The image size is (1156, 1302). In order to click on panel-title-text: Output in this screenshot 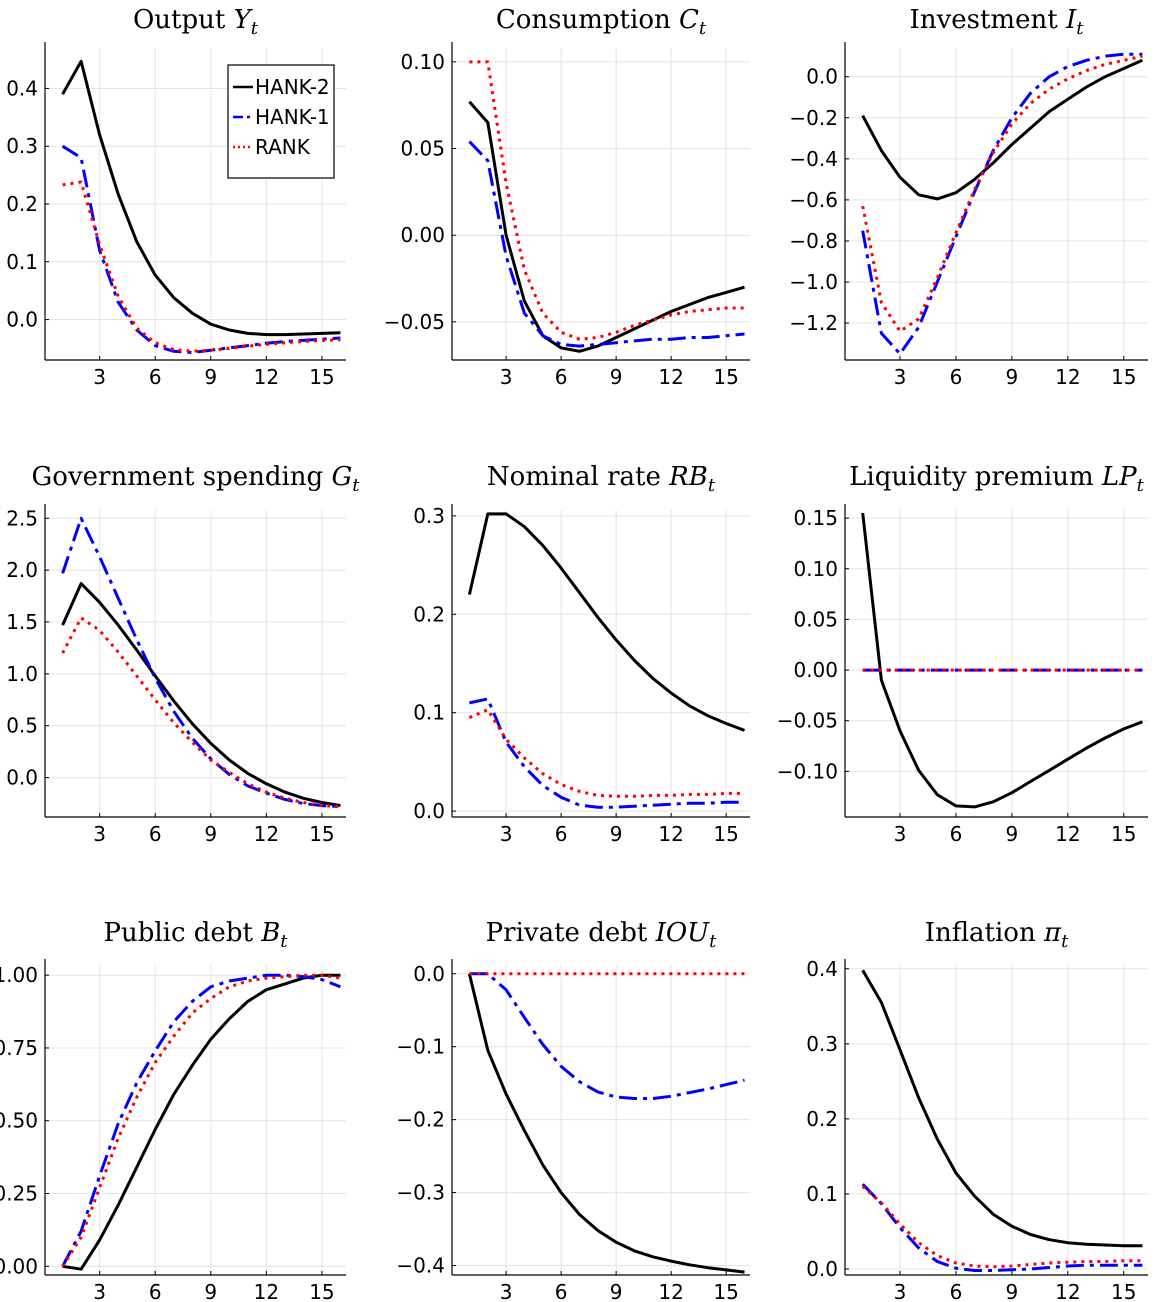, I will do `click(183, 20)`.